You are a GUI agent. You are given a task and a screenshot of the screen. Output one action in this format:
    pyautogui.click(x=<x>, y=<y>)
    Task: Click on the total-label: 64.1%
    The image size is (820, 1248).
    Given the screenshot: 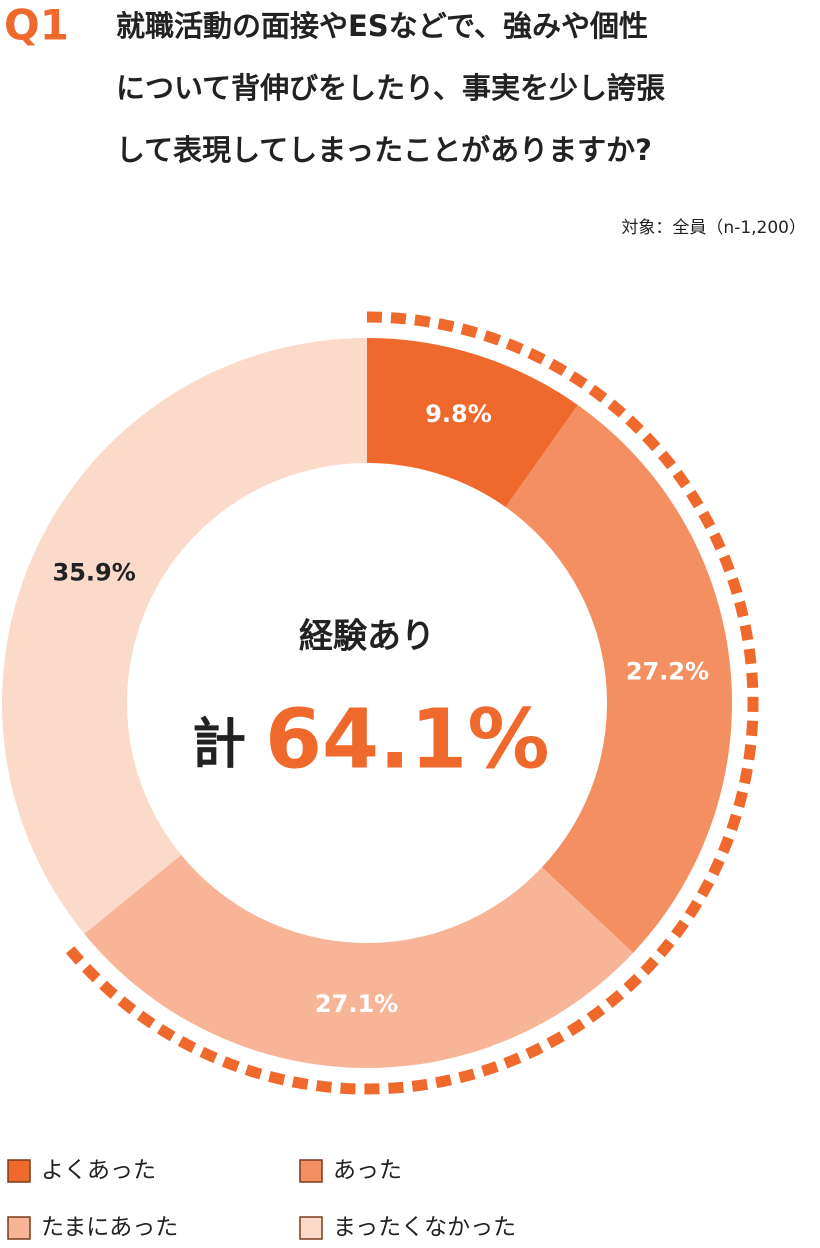 What is the action you would take?
    pyautogui.click(x=407, y=739)
    